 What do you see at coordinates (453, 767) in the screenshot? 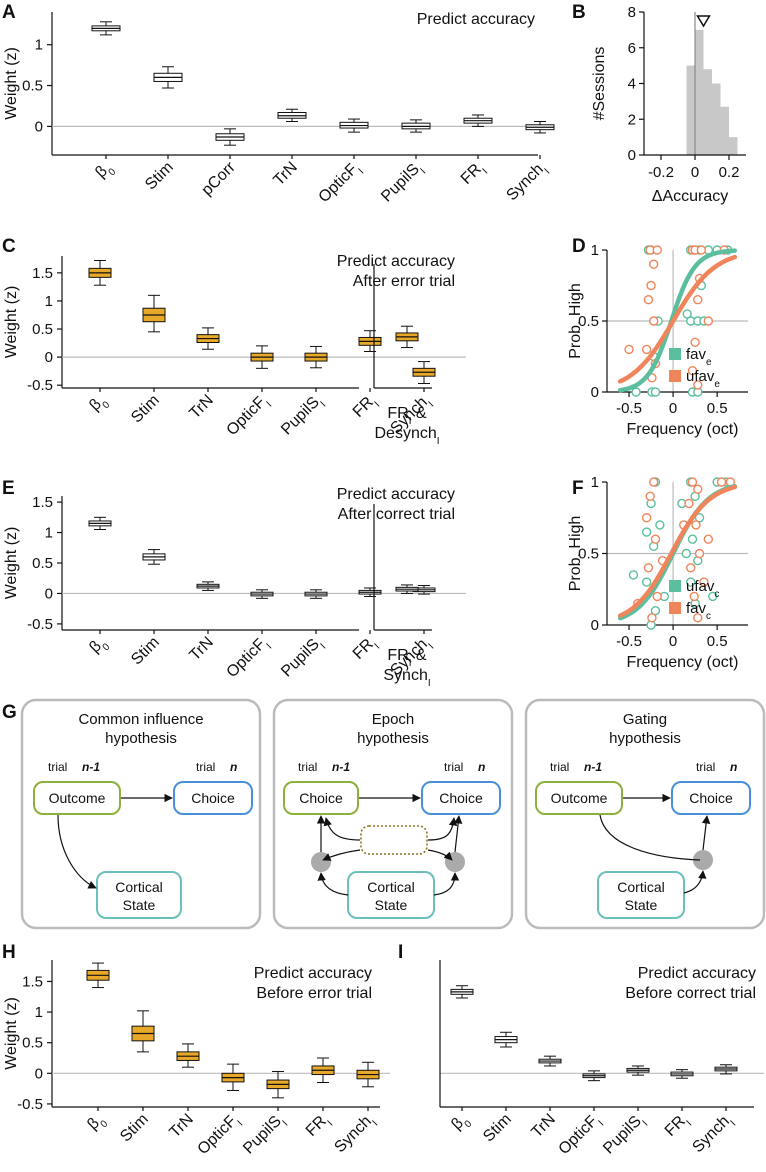
I see `trial-label: trial` at bounding box center [453, 767].